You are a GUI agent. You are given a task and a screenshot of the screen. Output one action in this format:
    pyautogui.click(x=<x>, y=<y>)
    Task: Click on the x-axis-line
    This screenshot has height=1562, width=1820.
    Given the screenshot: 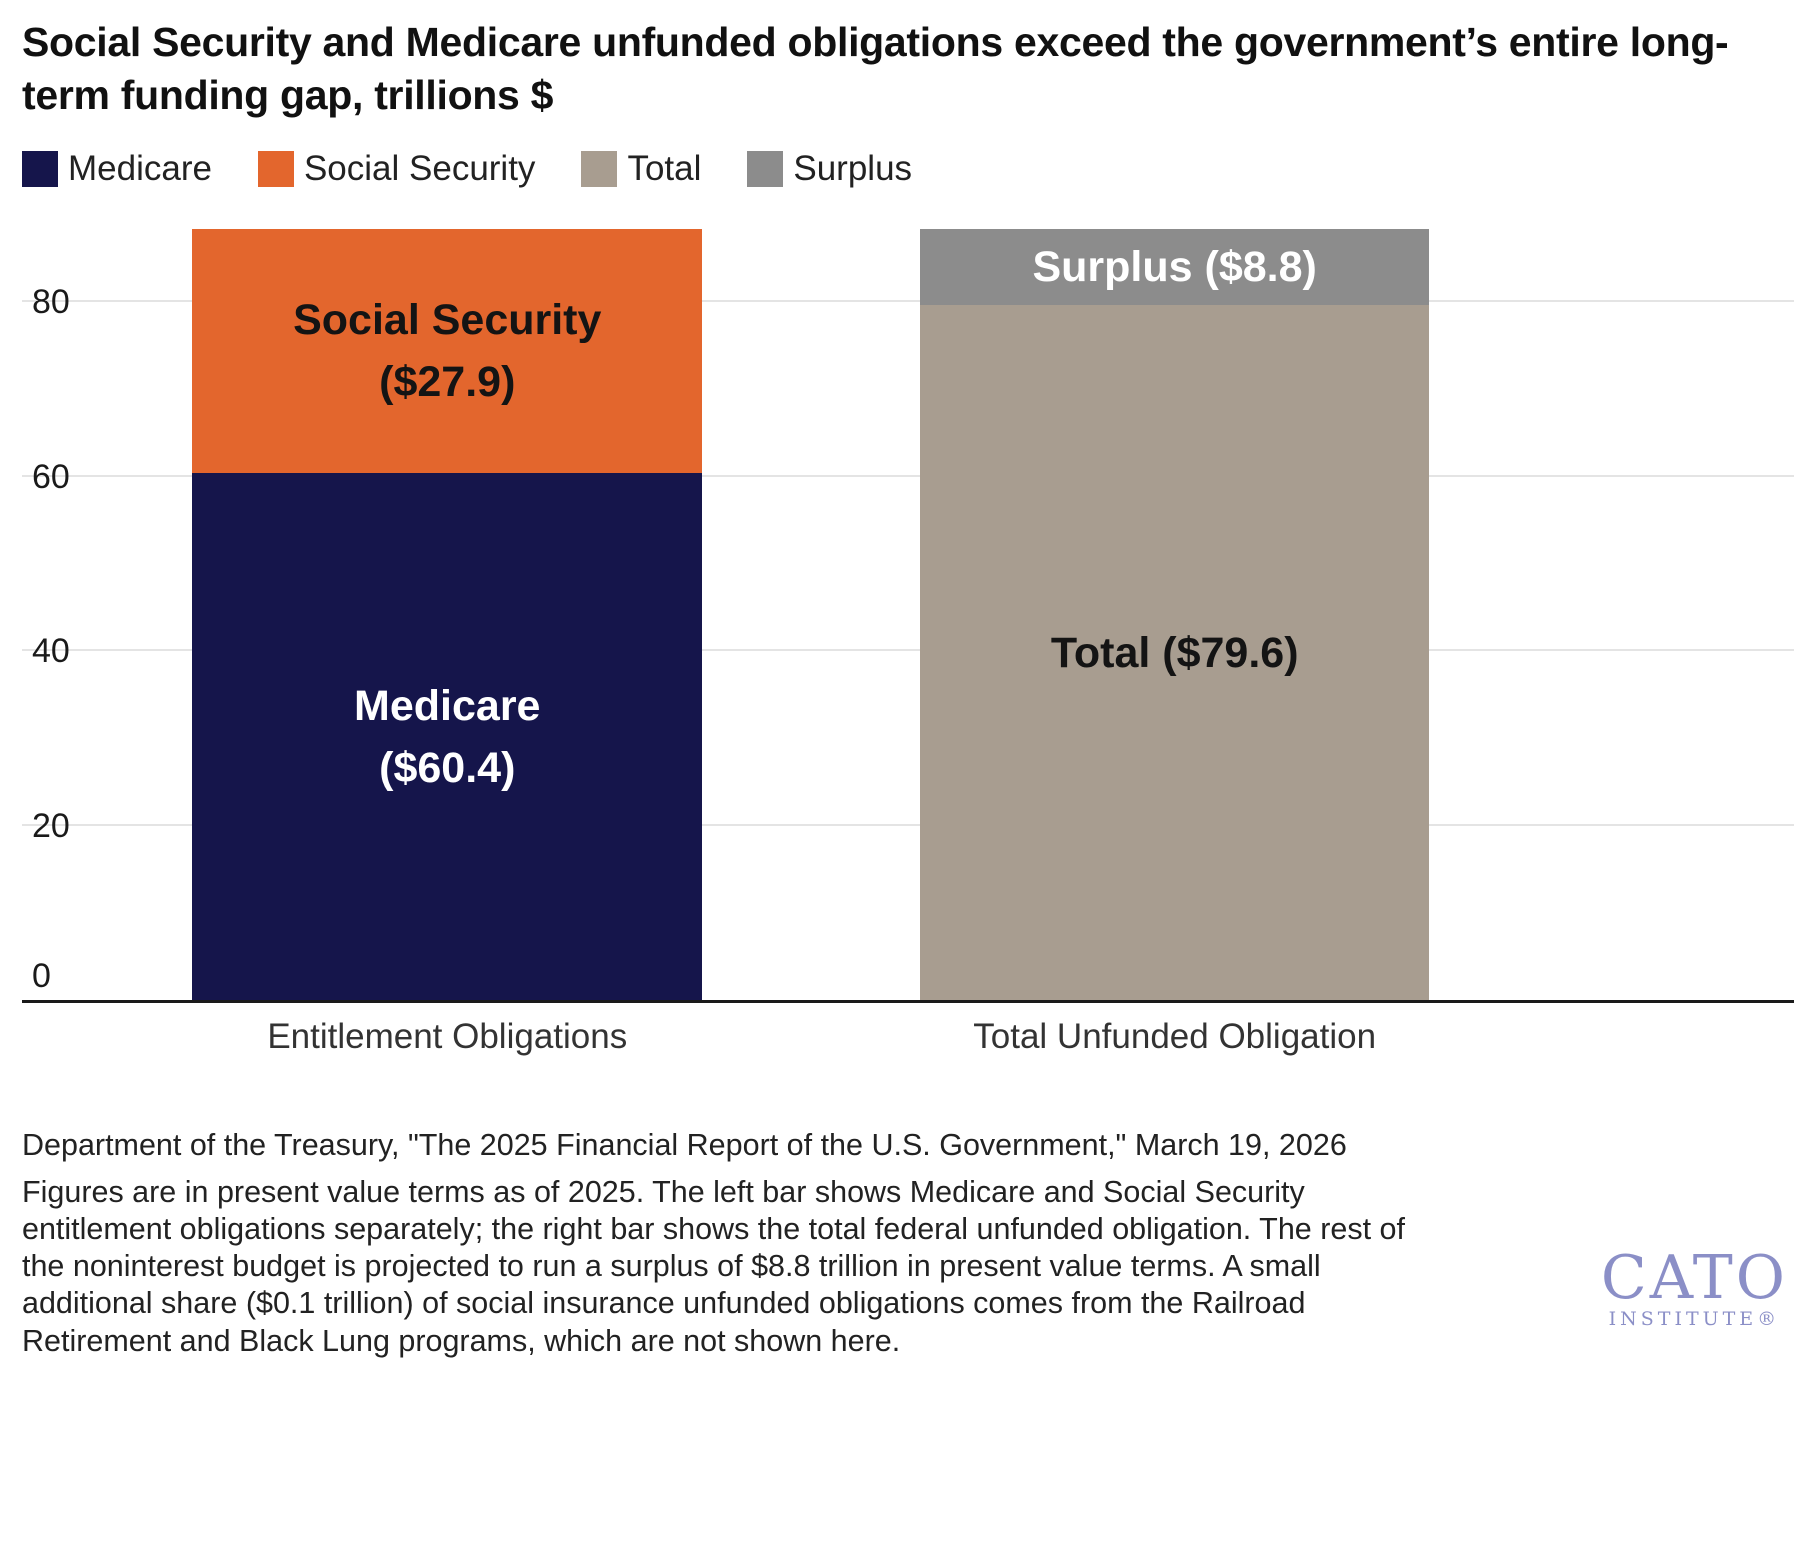 What is the action you would take?
    pyautogui.click(x=908, y=1001)
    